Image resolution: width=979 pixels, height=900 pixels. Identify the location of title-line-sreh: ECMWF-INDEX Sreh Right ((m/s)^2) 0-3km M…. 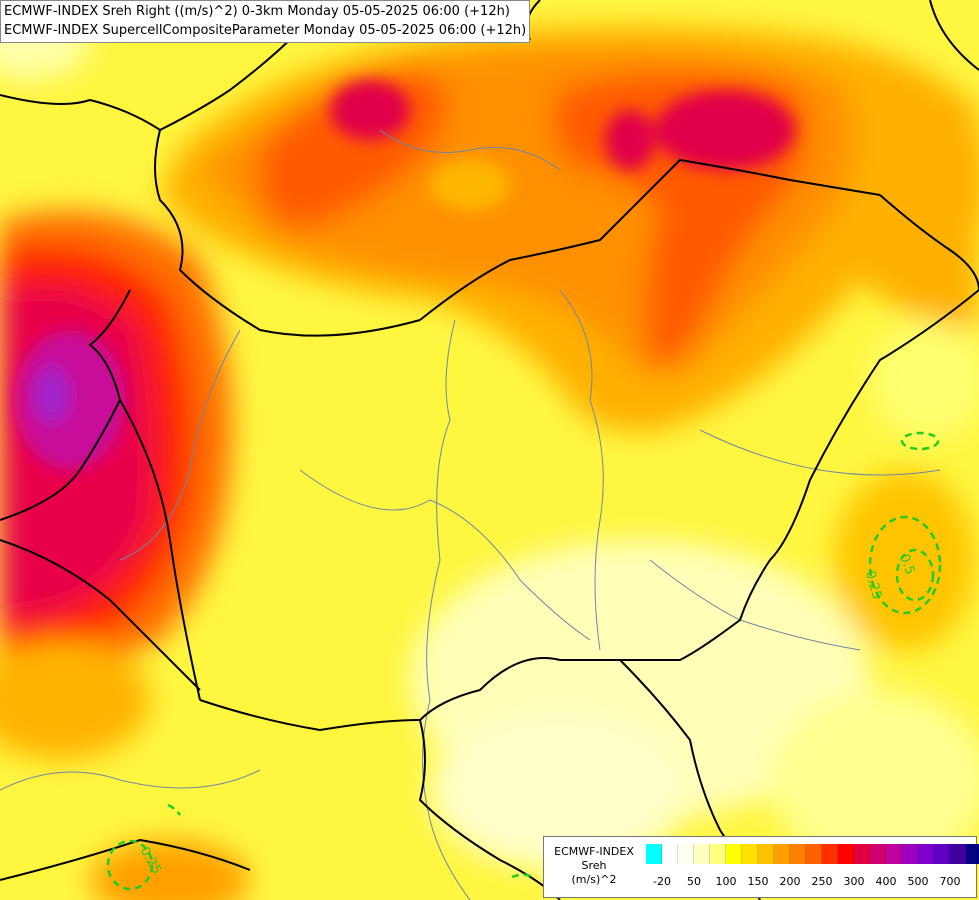
(257, 11).